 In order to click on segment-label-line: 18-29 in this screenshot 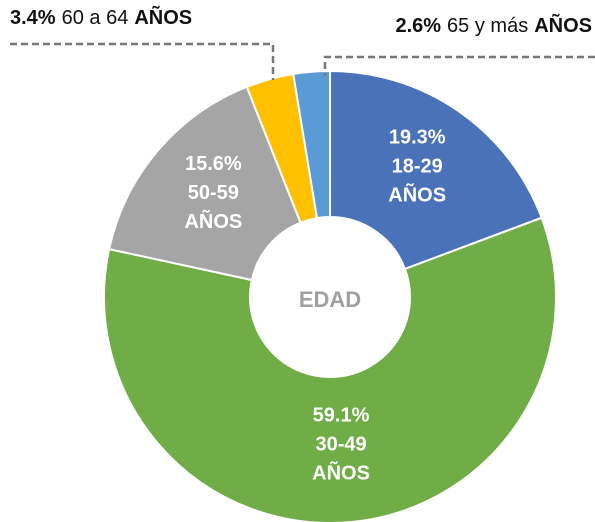, I will do `click(417, 166)`.